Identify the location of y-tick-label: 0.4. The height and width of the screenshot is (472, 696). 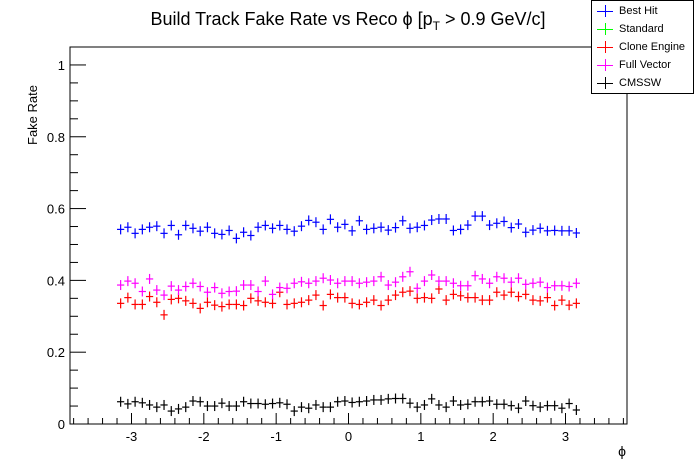
(56, 280).